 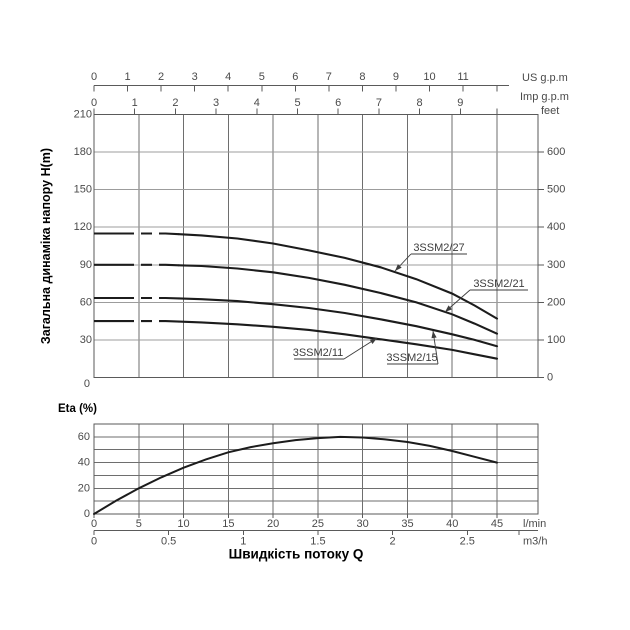 I want to click on eta-axis-title: Eta (%), so click(x=77, y=409).